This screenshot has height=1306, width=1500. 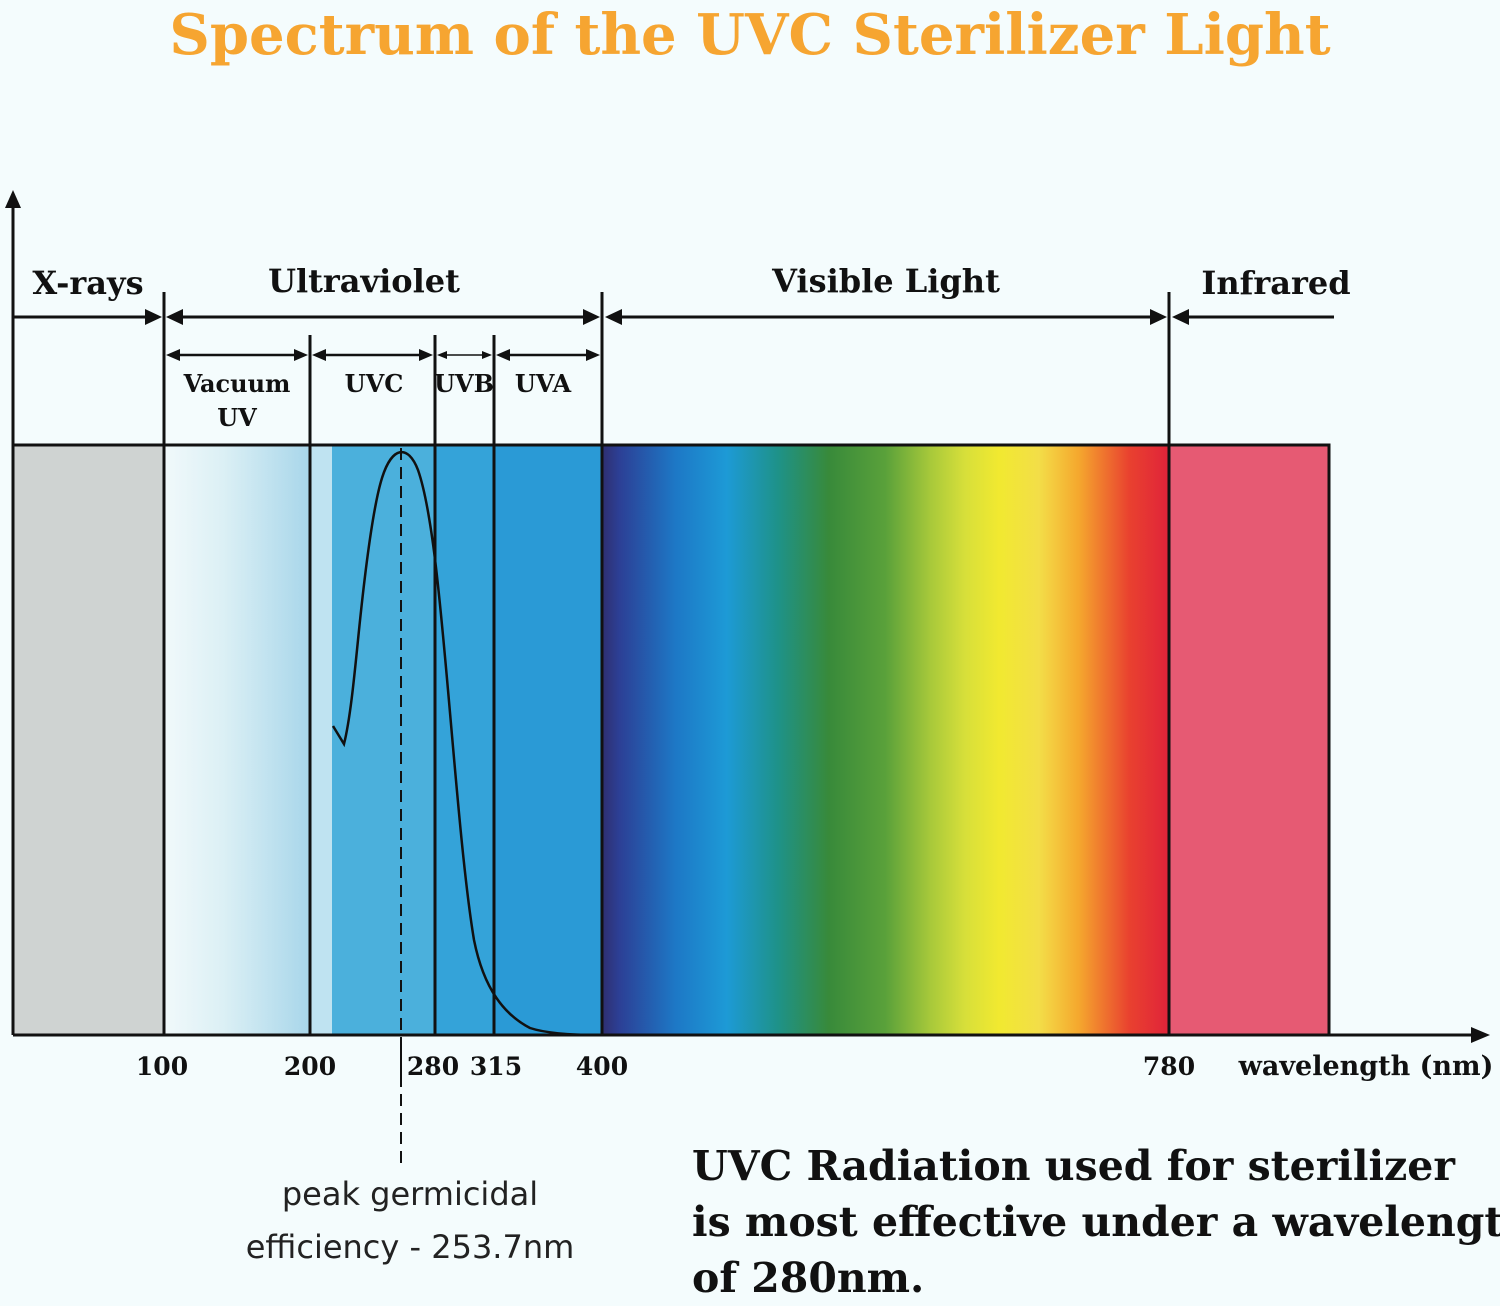 What do you see at coordinates (1275, 283) in the screenshot?
I see `label-infrared: Infrared` at bounding box center [1275, 283].